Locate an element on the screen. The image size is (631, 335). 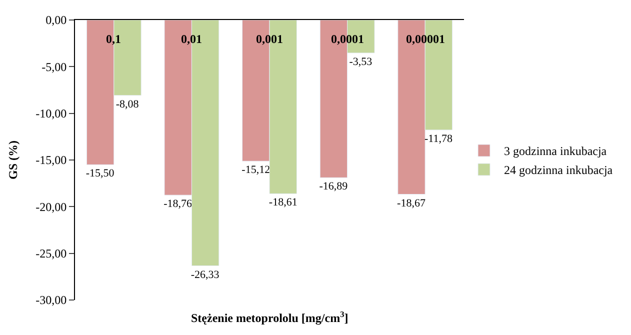
legend-label: 24 godzinna inkubacja is located at coordinates (559, 170).